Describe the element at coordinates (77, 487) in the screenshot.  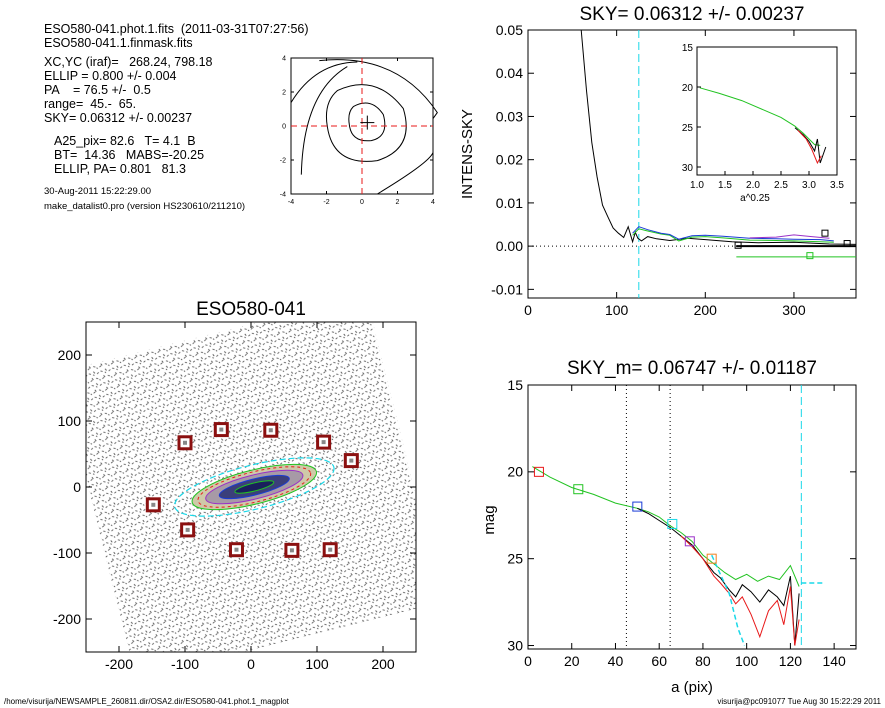
I see `image-ytick-label: 0` at that location.